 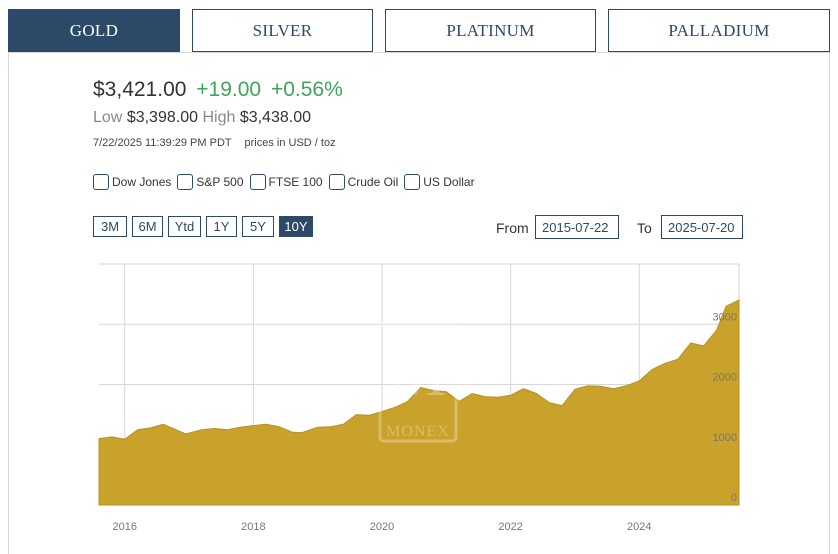 What do you see at coordinates (142, 182) in the screenshot?
I see `compare-dow-jones-label: Dow Jones` at bounding box center [142, 182].